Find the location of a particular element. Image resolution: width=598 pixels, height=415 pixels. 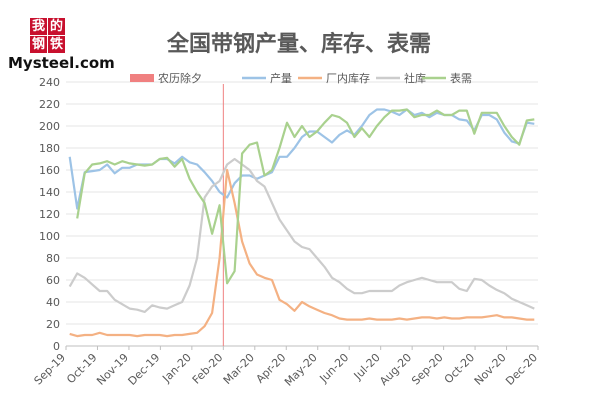

y-tick-label: 40 is located at coordinates (53, 302).